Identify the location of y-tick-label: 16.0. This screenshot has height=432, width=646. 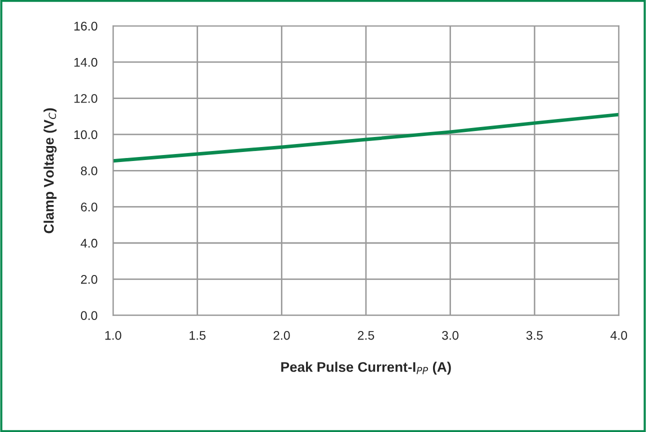
(86, 26).